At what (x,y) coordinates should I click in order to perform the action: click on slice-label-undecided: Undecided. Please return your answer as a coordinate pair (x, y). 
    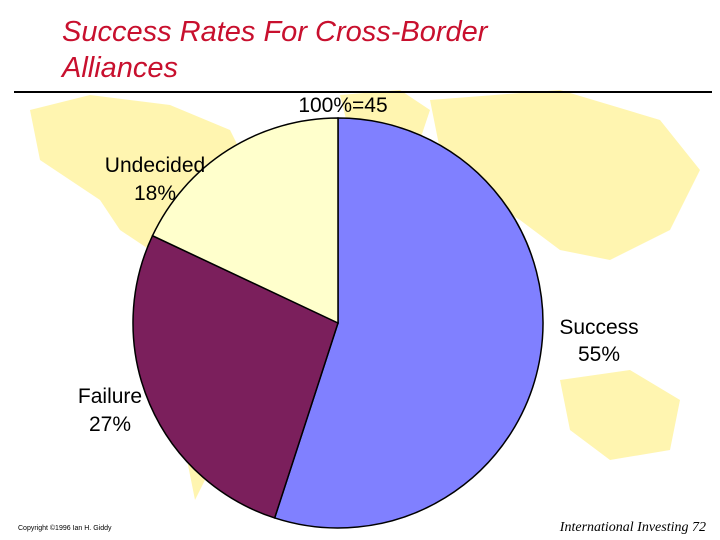
    Looking at the image, I should click on (155, 165).